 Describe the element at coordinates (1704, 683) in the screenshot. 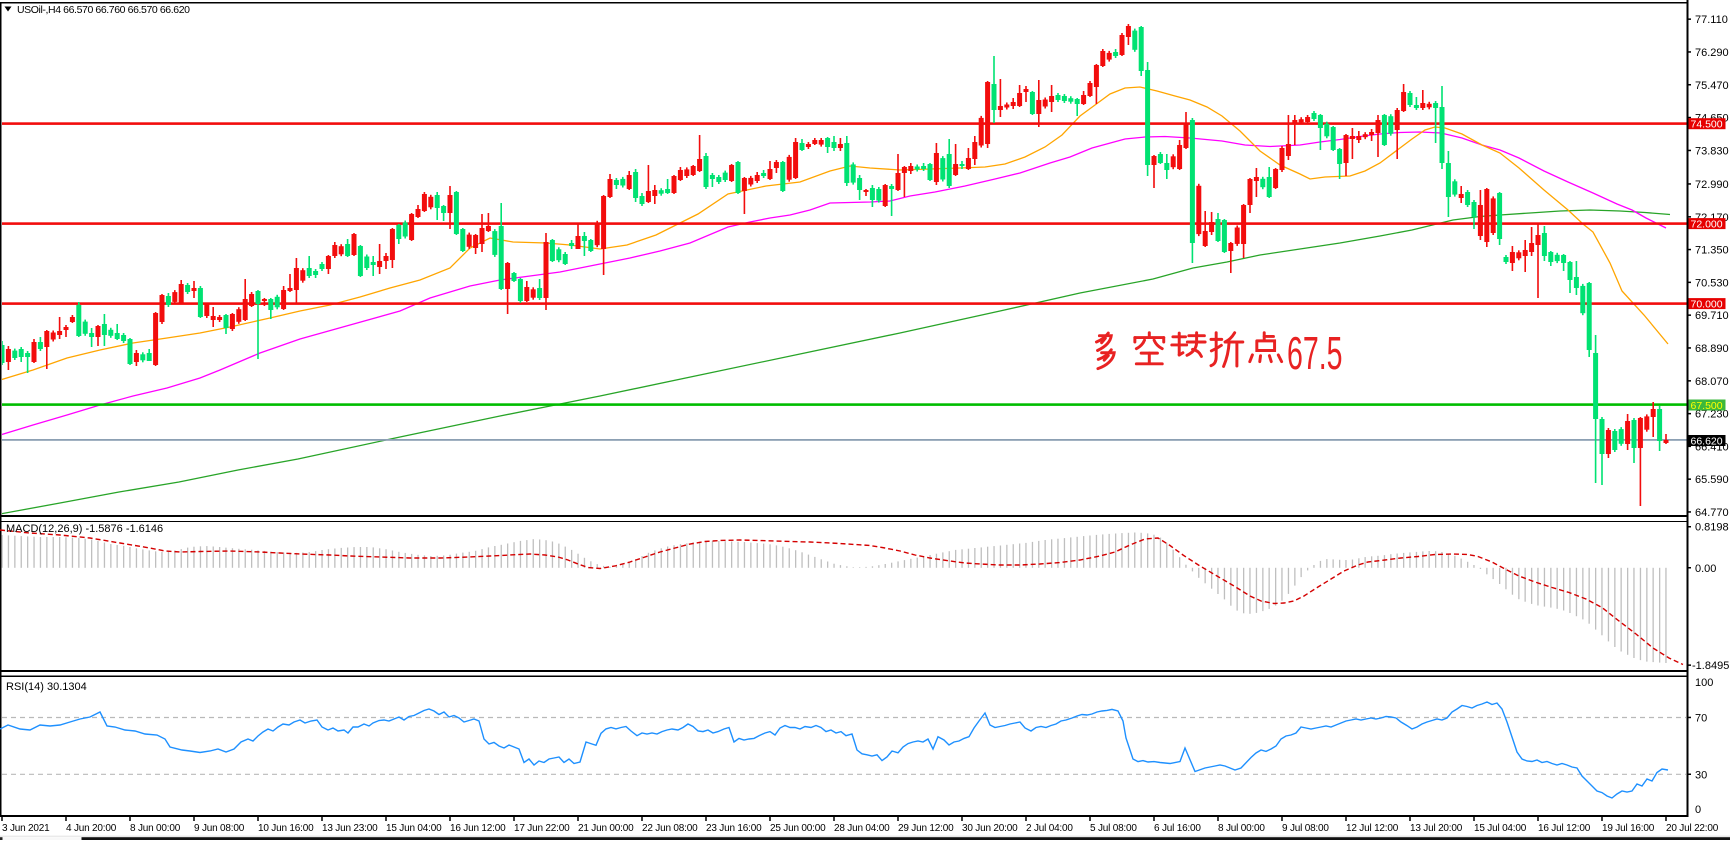

I see `svg-text: 100` at that location.